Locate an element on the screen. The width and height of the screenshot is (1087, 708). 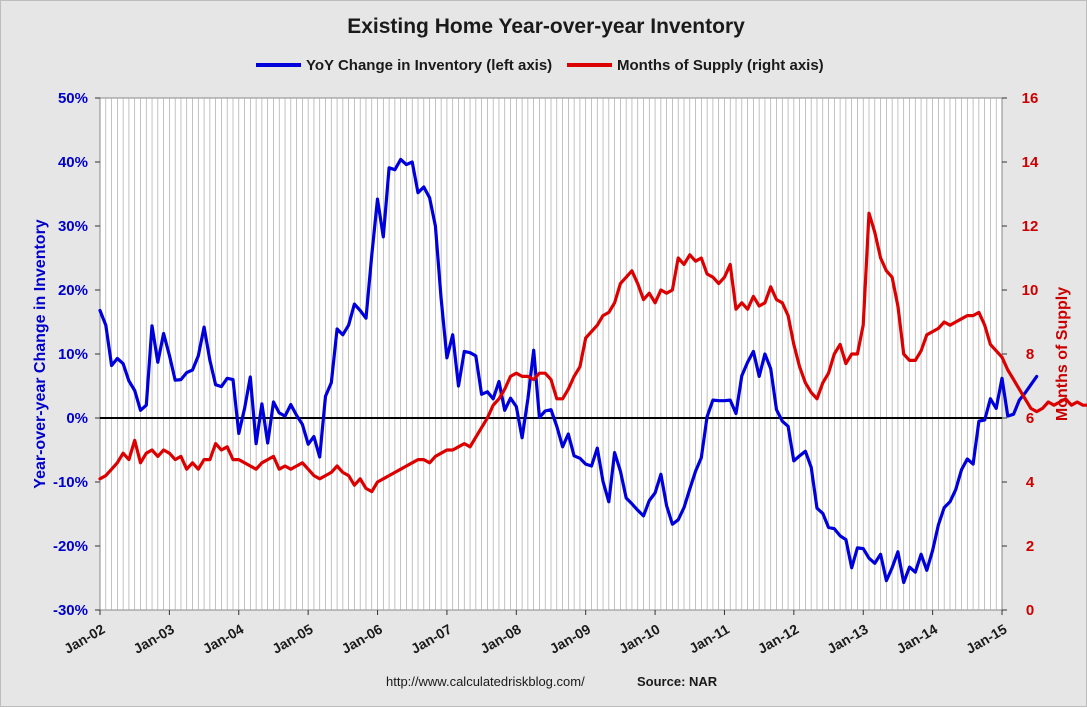
left-axis: -30% -20% -10% 0% 10% 20% 30% 40% 50% is located at coordinates (76, 354).